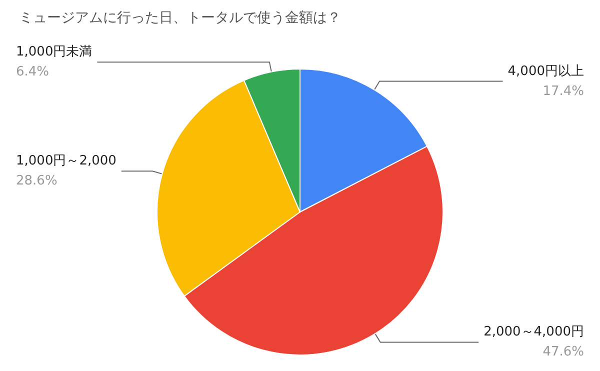 This screenshot has width=600, height=371. I want to click on data-label: 28.6%, so click(37, 181).